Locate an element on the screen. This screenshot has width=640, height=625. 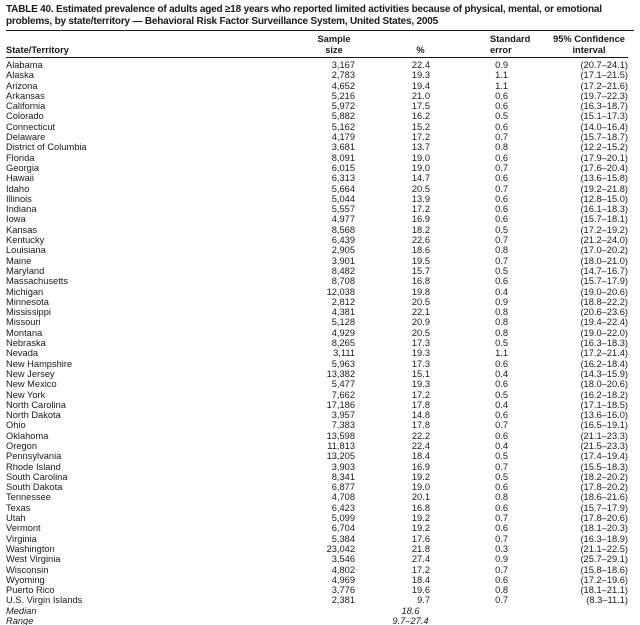
table-row: Nevada 3,111 19.3 1.1 (17.2–21.4) is located at coordinates (317, 353).